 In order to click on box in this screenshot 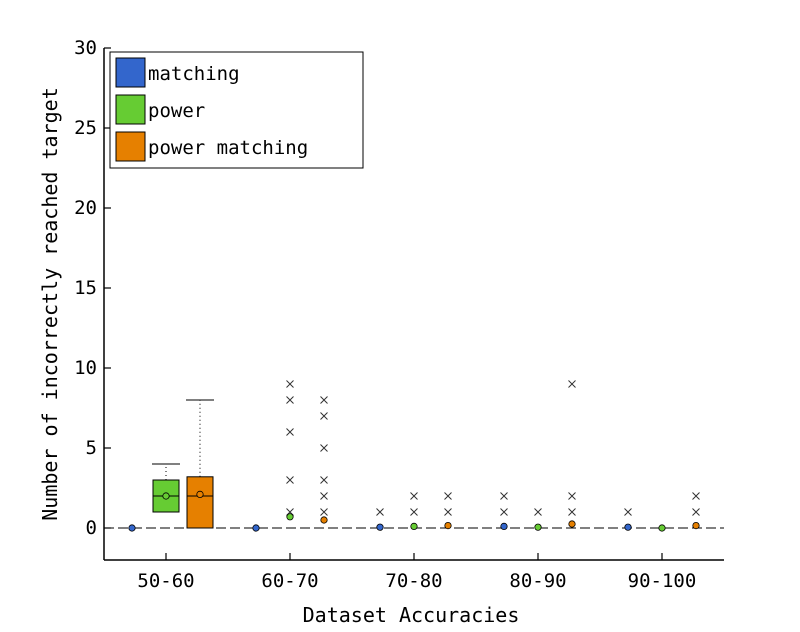, I will do `click(200, 502)`.